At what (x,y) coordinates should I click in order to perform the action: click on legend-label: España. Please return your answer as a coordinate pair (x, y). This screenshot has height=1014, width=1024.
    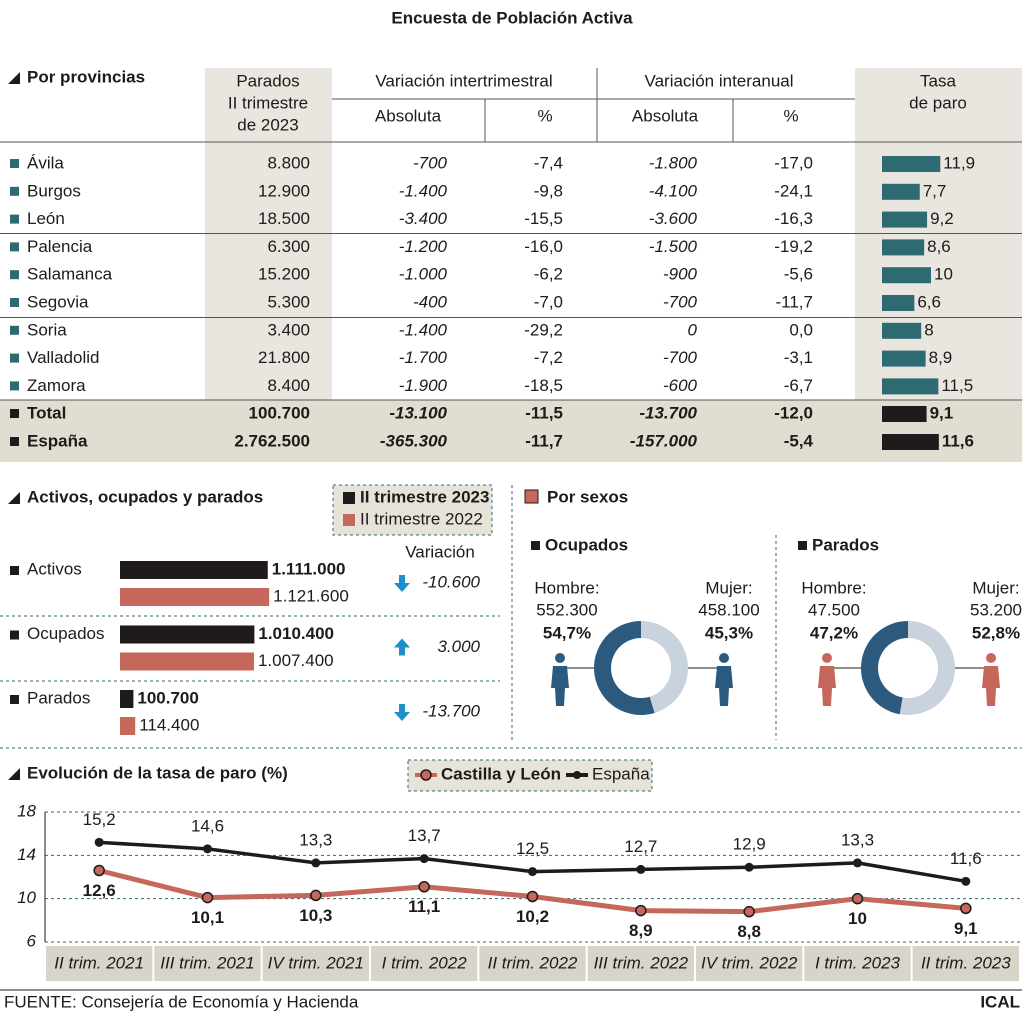
    Looking at the image, I should click on (621, 773).